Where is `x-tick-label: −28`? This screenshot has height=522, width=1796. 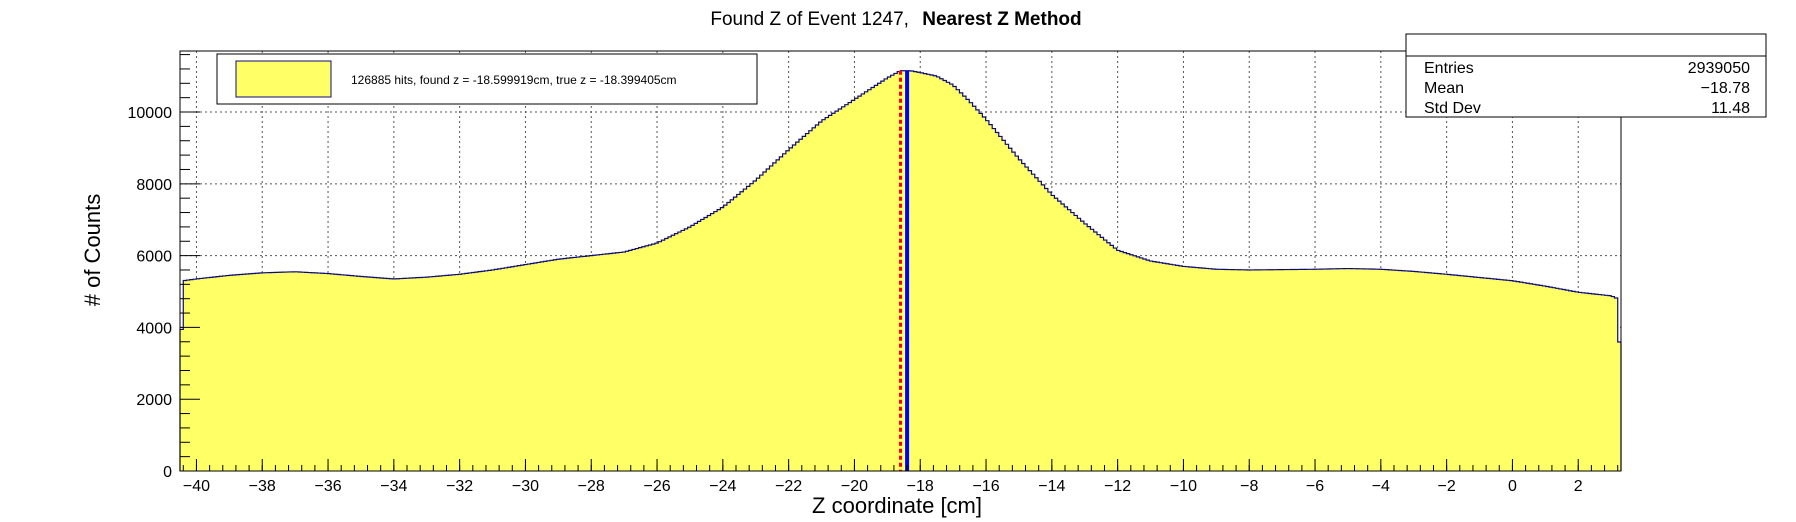 x-tick-label: −28 is located at coordinates (591, 486).